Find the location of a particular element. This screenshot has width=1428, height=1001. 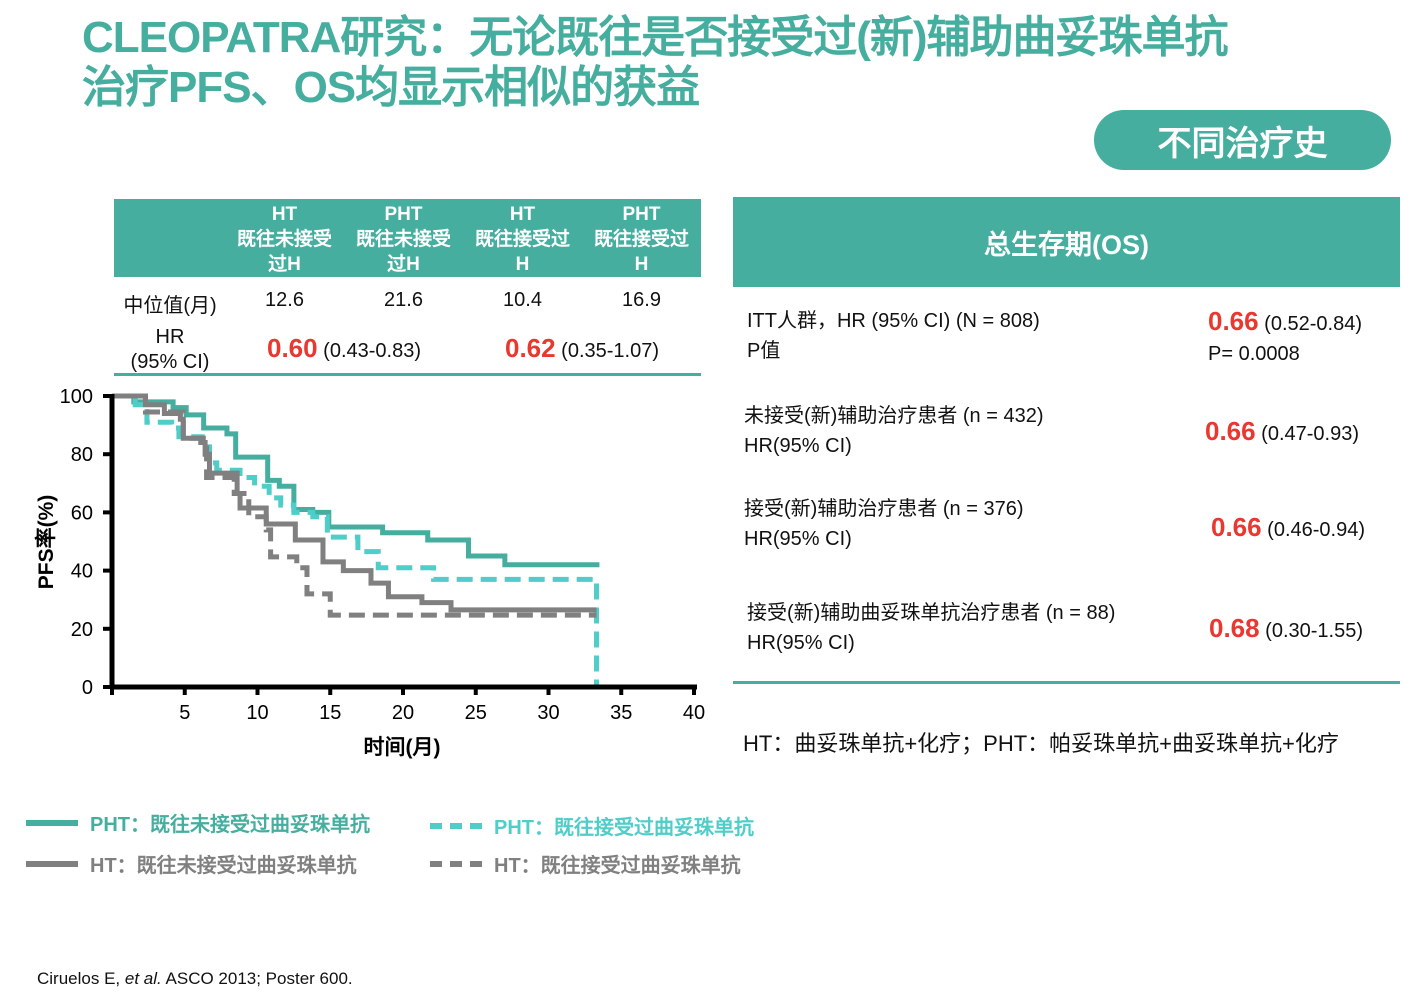

row-label: 接受(新)辅助曲妥珠单抗治疗患者 (n = 88) is located at coordinates (931, 613).